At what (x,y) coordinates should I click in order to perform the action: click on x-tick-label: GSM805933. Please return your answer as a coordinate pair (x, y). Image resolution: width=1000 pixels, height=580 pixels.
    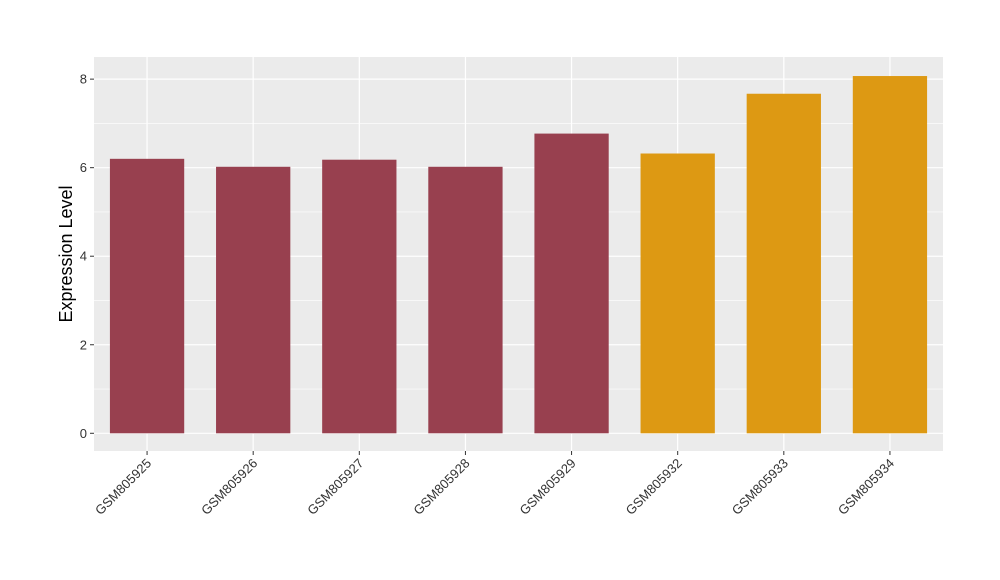
    Looking at the image, I should click on (760, 487).